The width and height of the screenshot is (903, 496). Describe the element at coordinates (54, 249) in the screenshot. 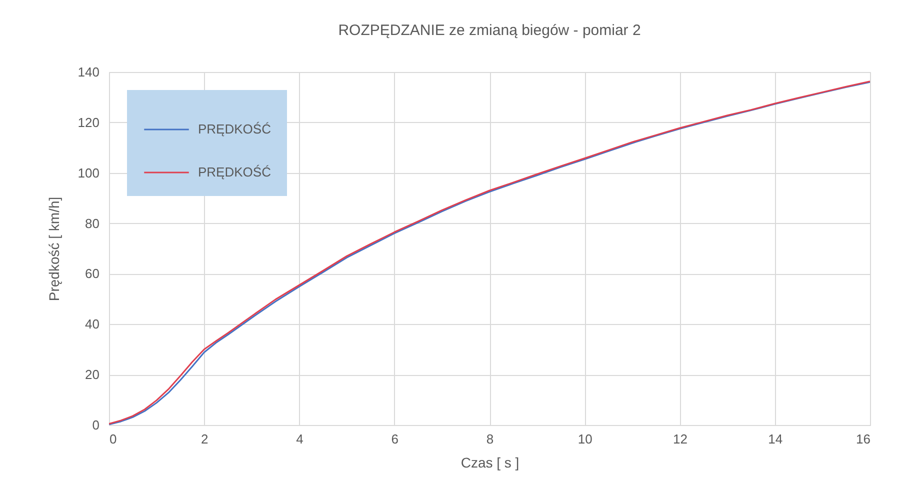

I see `y-axis-title: Prędkość [ km/h]` at that location.